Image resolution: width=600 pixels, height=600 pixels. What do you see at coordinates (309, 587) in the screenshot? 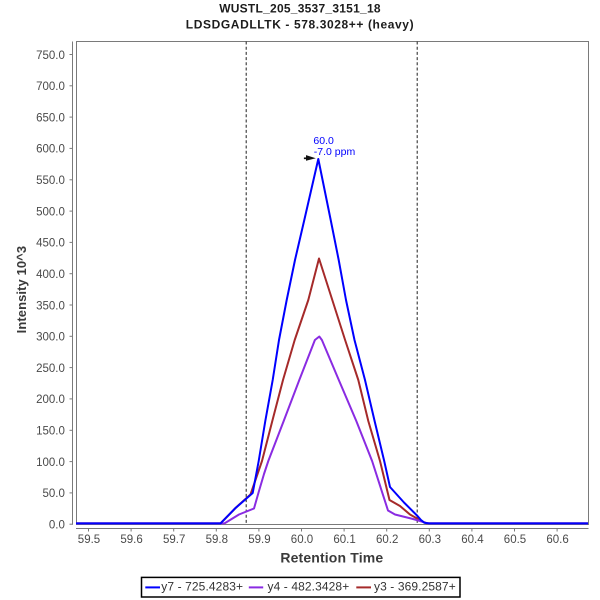
I see `svg-text: y4 - 482.3428+` at bounding box center [309, 587].